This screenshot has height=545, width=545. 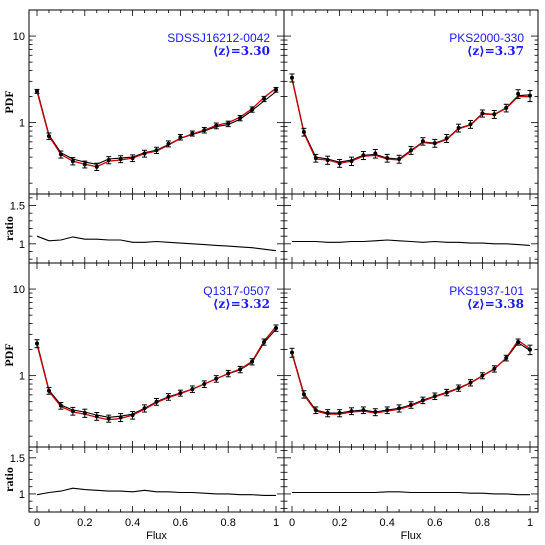 What do you see at coordinates (156, 243) in the screenshot?
I see `panel-1-ratio-line` at bounding box center [156, 243].